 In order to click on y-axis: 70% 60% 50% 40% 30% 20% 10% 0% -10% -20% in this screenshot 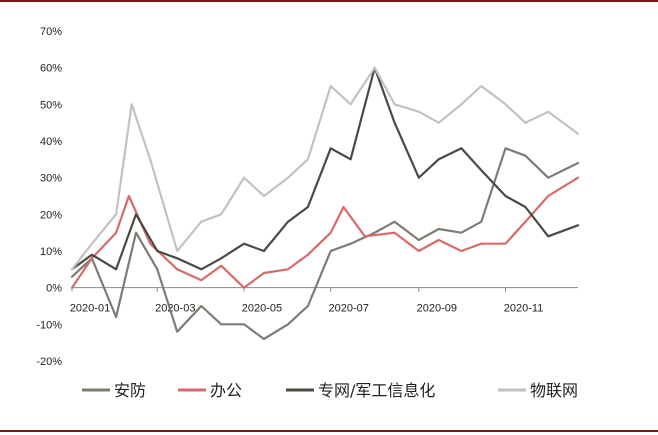, I will do `click(49, 197)`.